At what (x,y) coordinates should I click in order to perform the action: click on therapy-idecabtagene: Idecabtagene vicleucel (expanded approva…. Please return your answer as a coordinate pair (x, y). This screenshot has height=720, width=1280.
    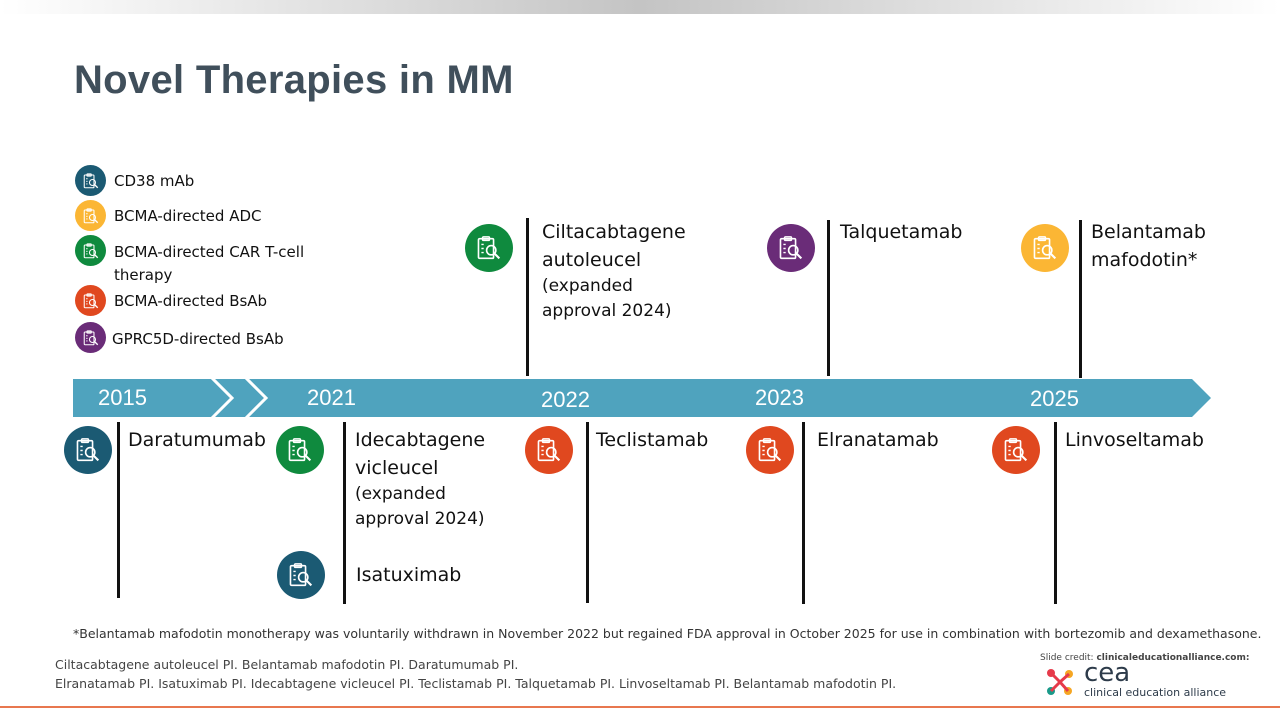
    Looking at the image, I should click on (430, 479).